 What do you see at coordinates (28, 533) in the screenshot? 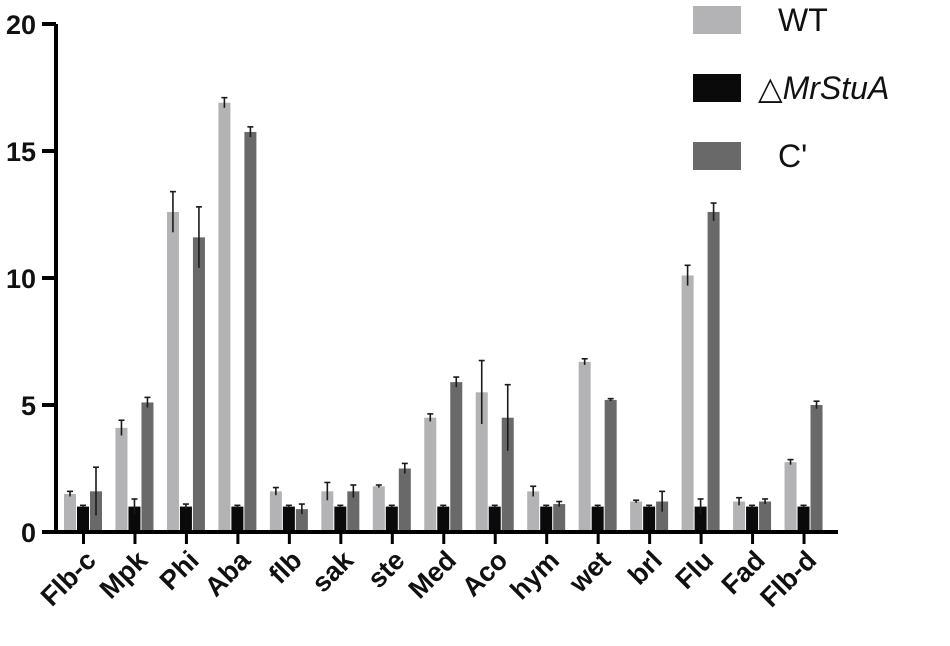
I see `y-tick-label: 0` at bounding box center [28, 533].